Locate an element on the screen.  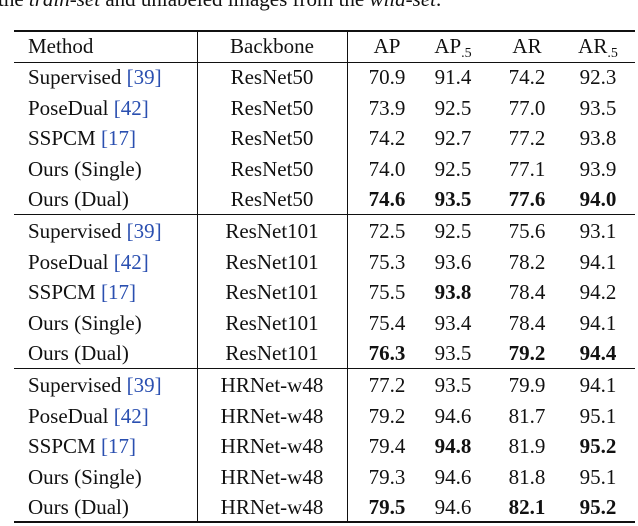
value-cell: 77.6 is located at coordinates (527, 199).